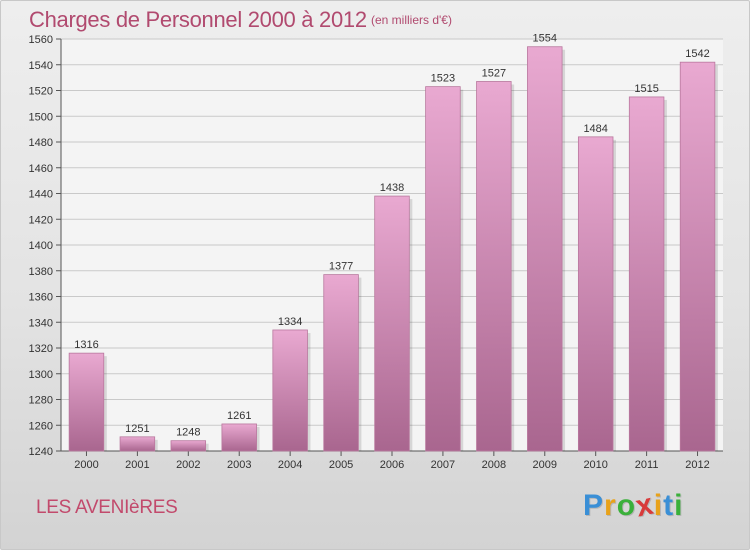 Image resolution: width=750 pixels, height=550 pixels. Describe the element at coordinates (290, 465) in the screenshot. I see `x-tick-label: 2004` at that location.